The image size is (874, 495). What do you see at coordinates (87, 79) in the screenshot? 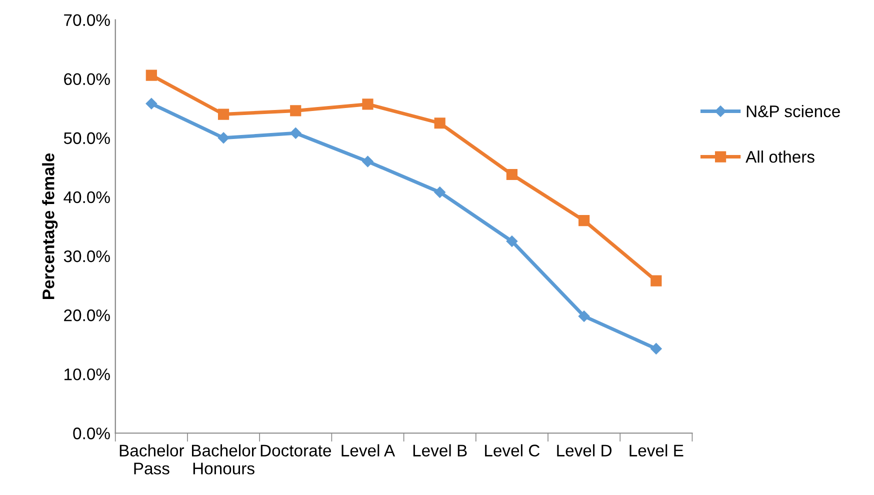
I see `y-tick-label: 60.0%` at bounding box center [87, 79].